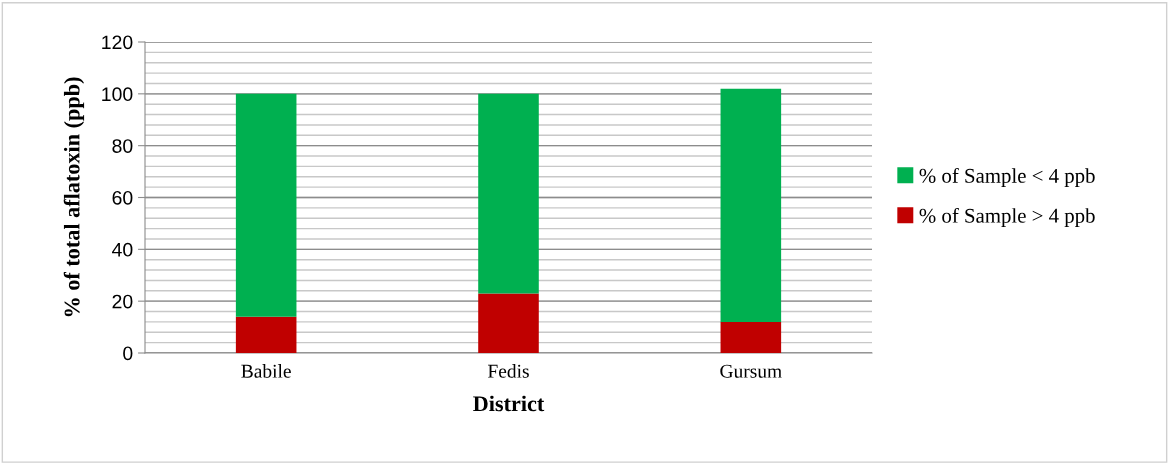  What do you see at coordinates (1007, 217) in the screenshot?
I see `legend-label: % of Sample > 4 ppb` at bounding box center [1007, 217].